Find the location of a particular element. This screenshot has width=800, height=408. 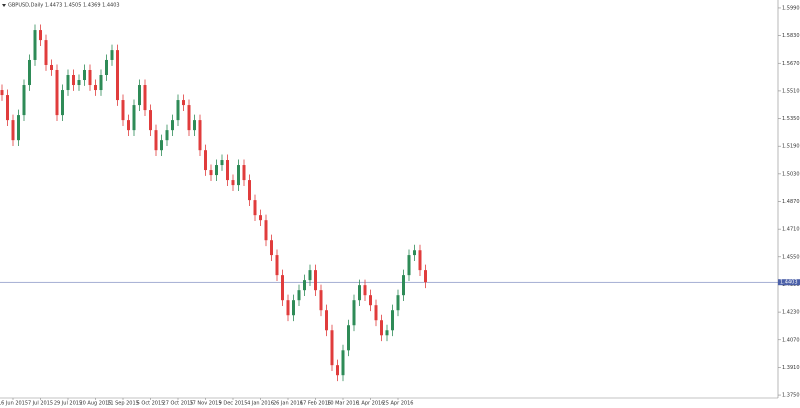

x-tick-label: 27 Oct 2015 is located at coordinates (178, 404).